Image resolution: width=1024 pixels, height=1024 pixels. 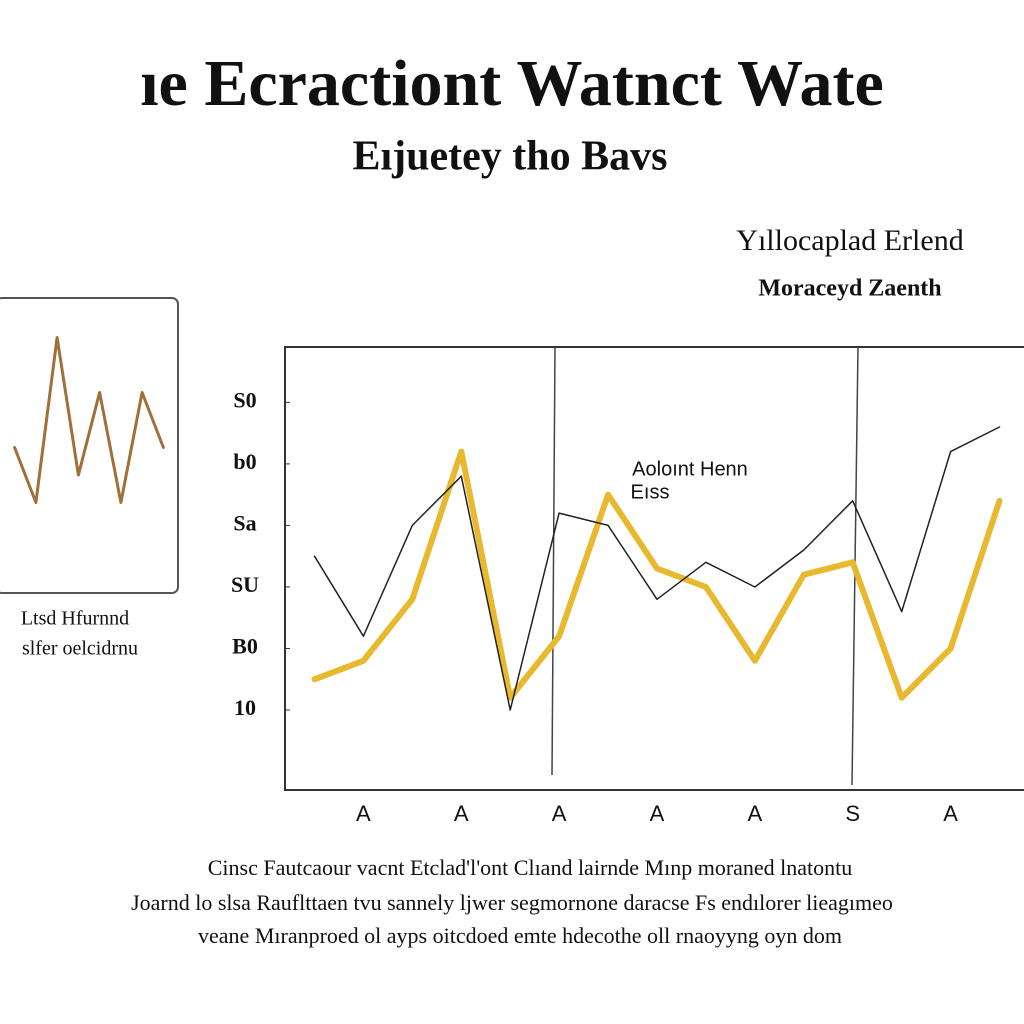 What do you see at coordinates (89, 420) in the screenshot?
I see `data-line` at bounding box center [89, 420].